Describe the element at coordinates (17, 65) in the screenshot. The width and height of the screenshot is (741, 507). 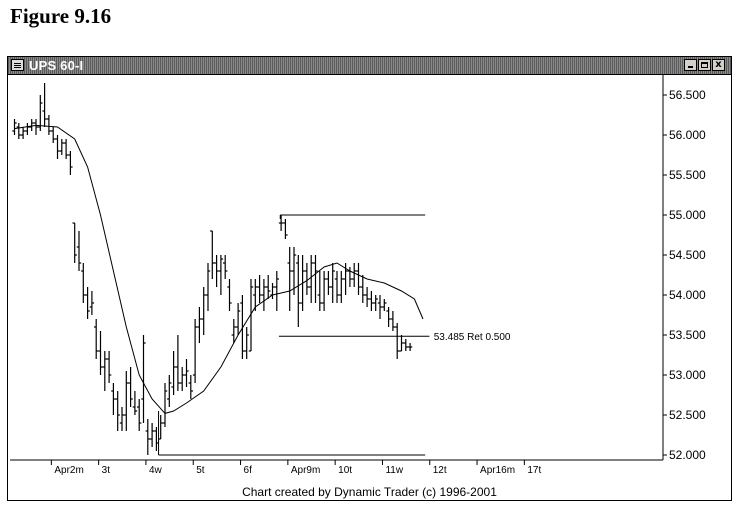
I see `app-chart-icon` at that location.